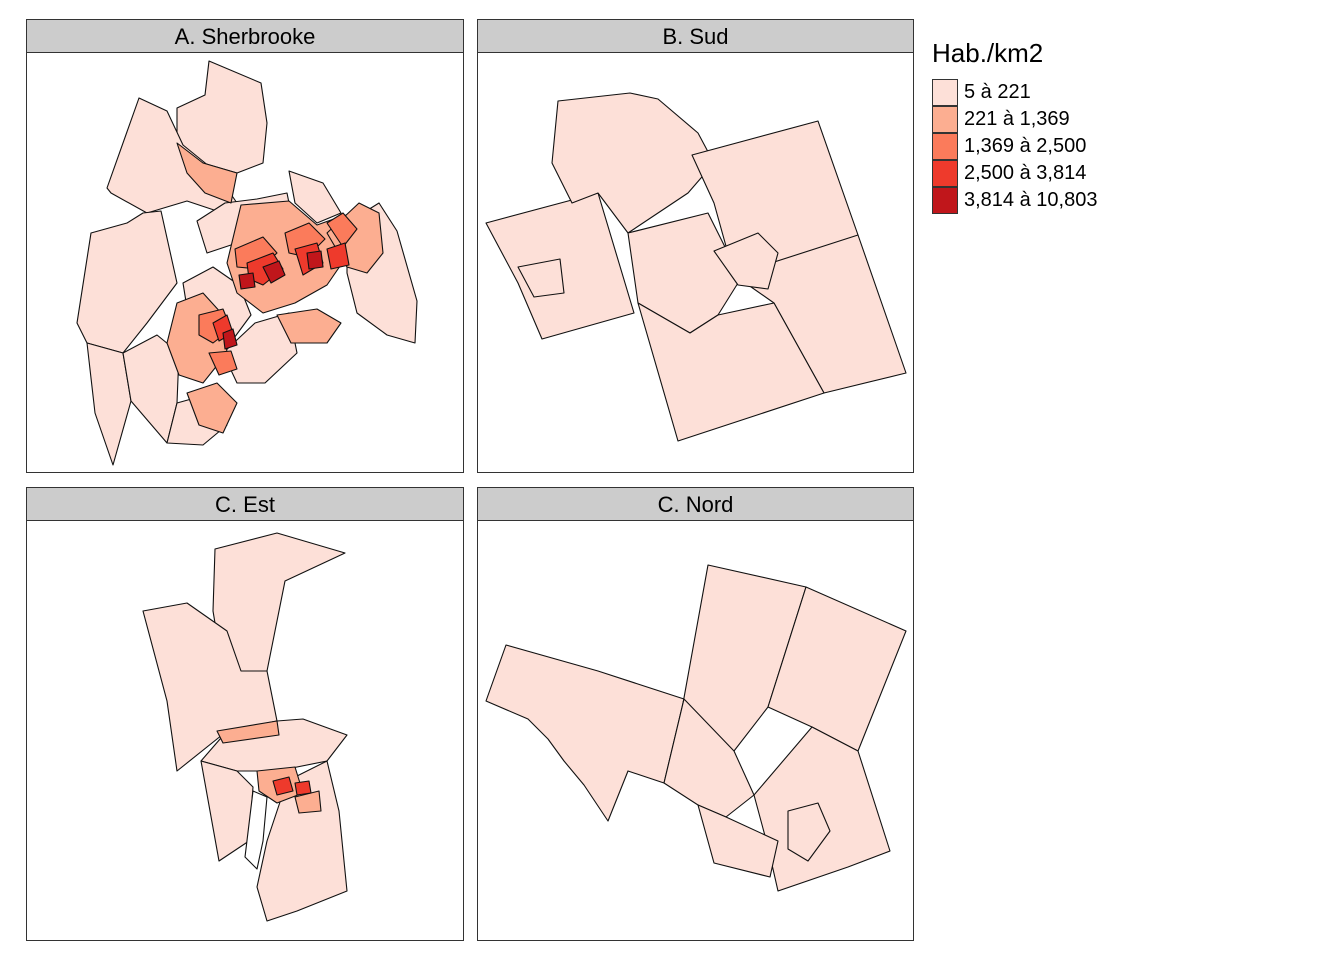 Image resolution: width=1344 pixels, height=960 pixels. I want to click on map-est, so click(245, 727).